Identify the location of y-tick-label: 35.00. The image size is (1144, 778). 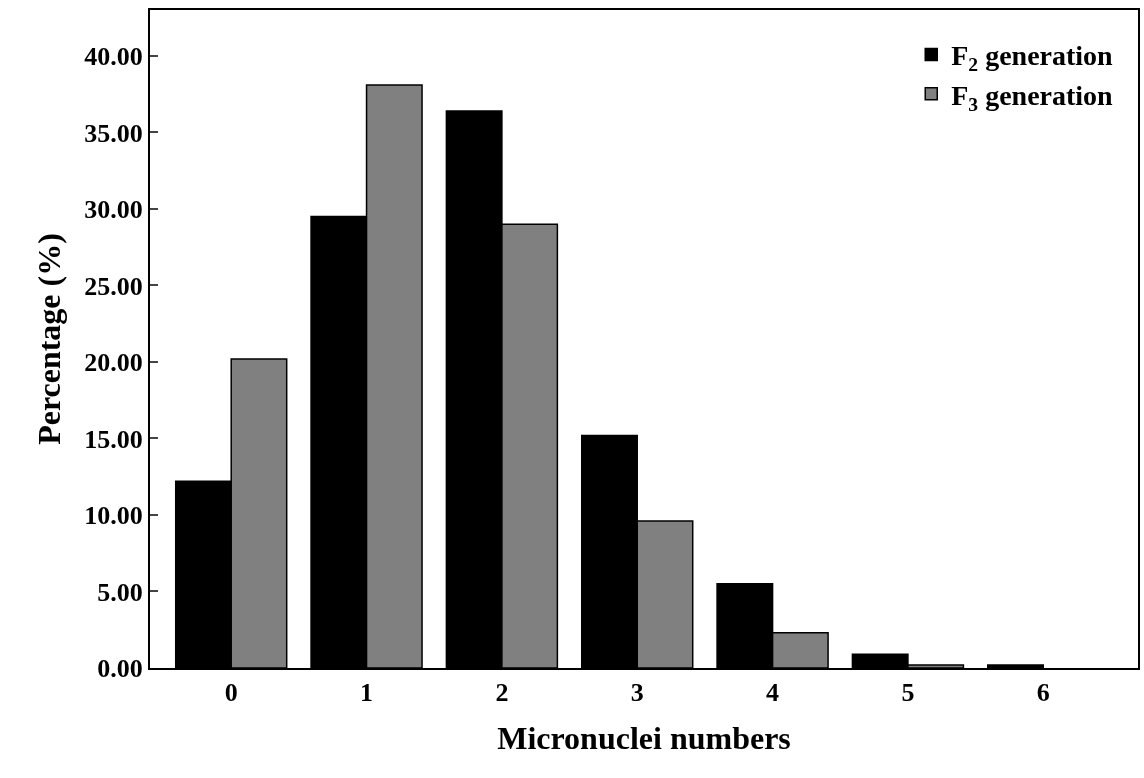
(113, 133).